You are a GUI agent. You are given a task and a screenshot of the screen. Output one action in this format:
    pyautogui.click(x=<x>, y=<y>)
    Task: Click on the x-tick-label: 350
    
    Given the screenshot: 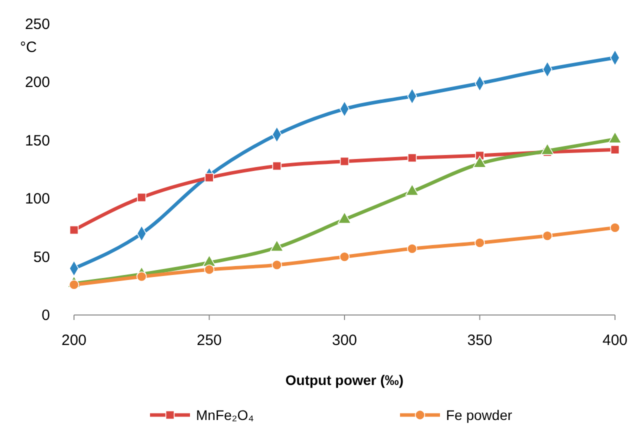 What is the action you would take?
    pyautogui.click(x=479, y=340)
    